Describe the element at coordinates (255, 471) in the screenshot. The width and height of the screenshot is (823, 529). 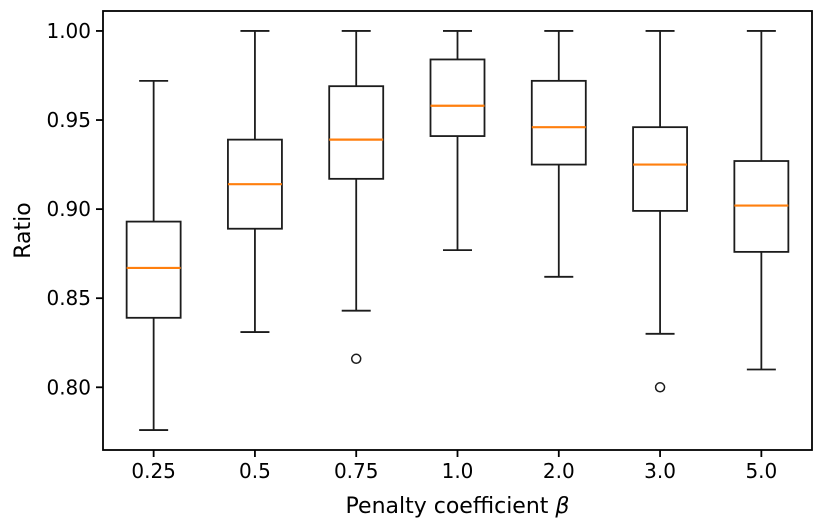
I see `x-tick-label: 0.5` at that location.